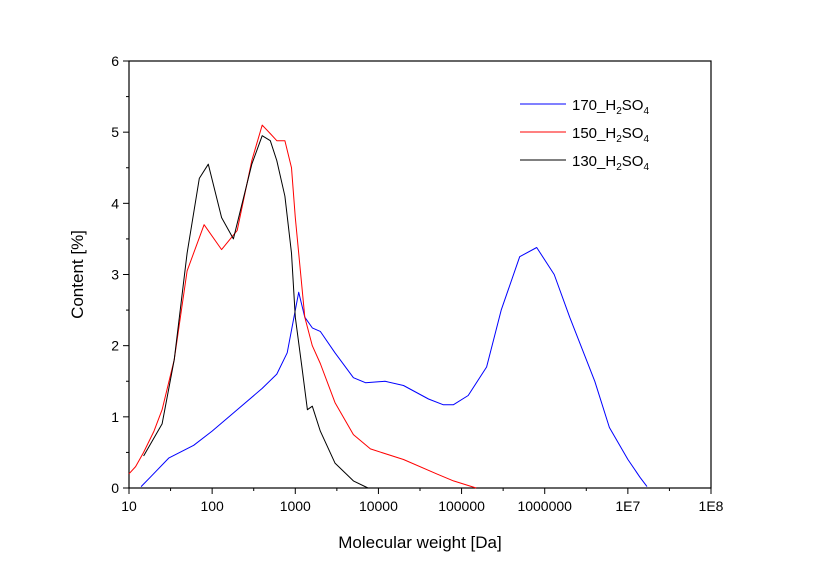 The width and height of the screenshot is (814, 563). I want to click on y-tick-label: 2, so click(115, 346).